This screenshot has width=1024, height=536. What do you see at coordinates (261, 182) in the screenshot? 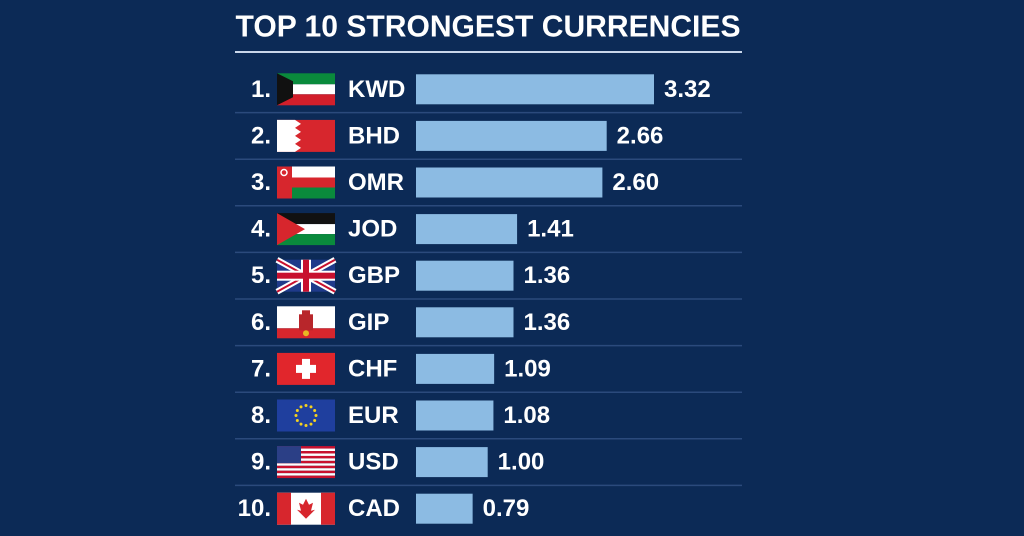
I see `rank-label: 3.` at bounding box center [261, 182].